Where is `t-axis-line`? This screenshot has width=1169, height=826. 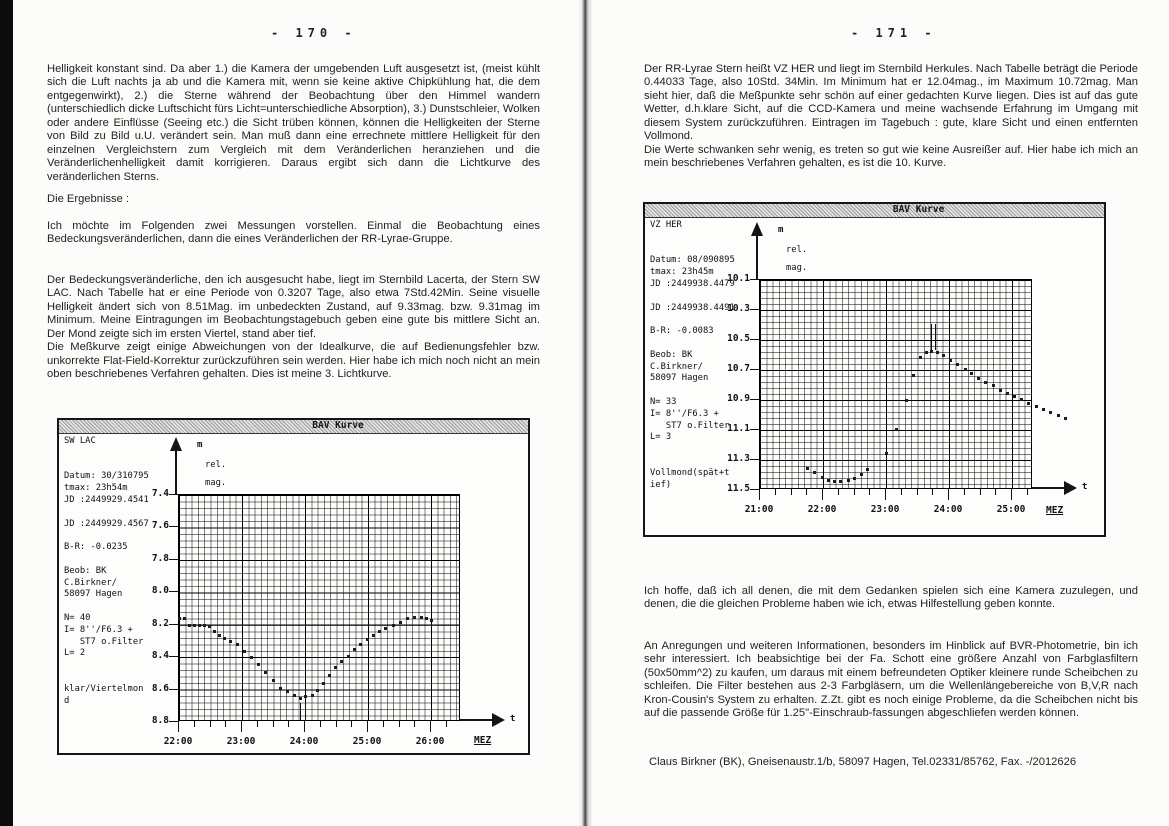
t-axis-line is located at coordinates (1048, 488).